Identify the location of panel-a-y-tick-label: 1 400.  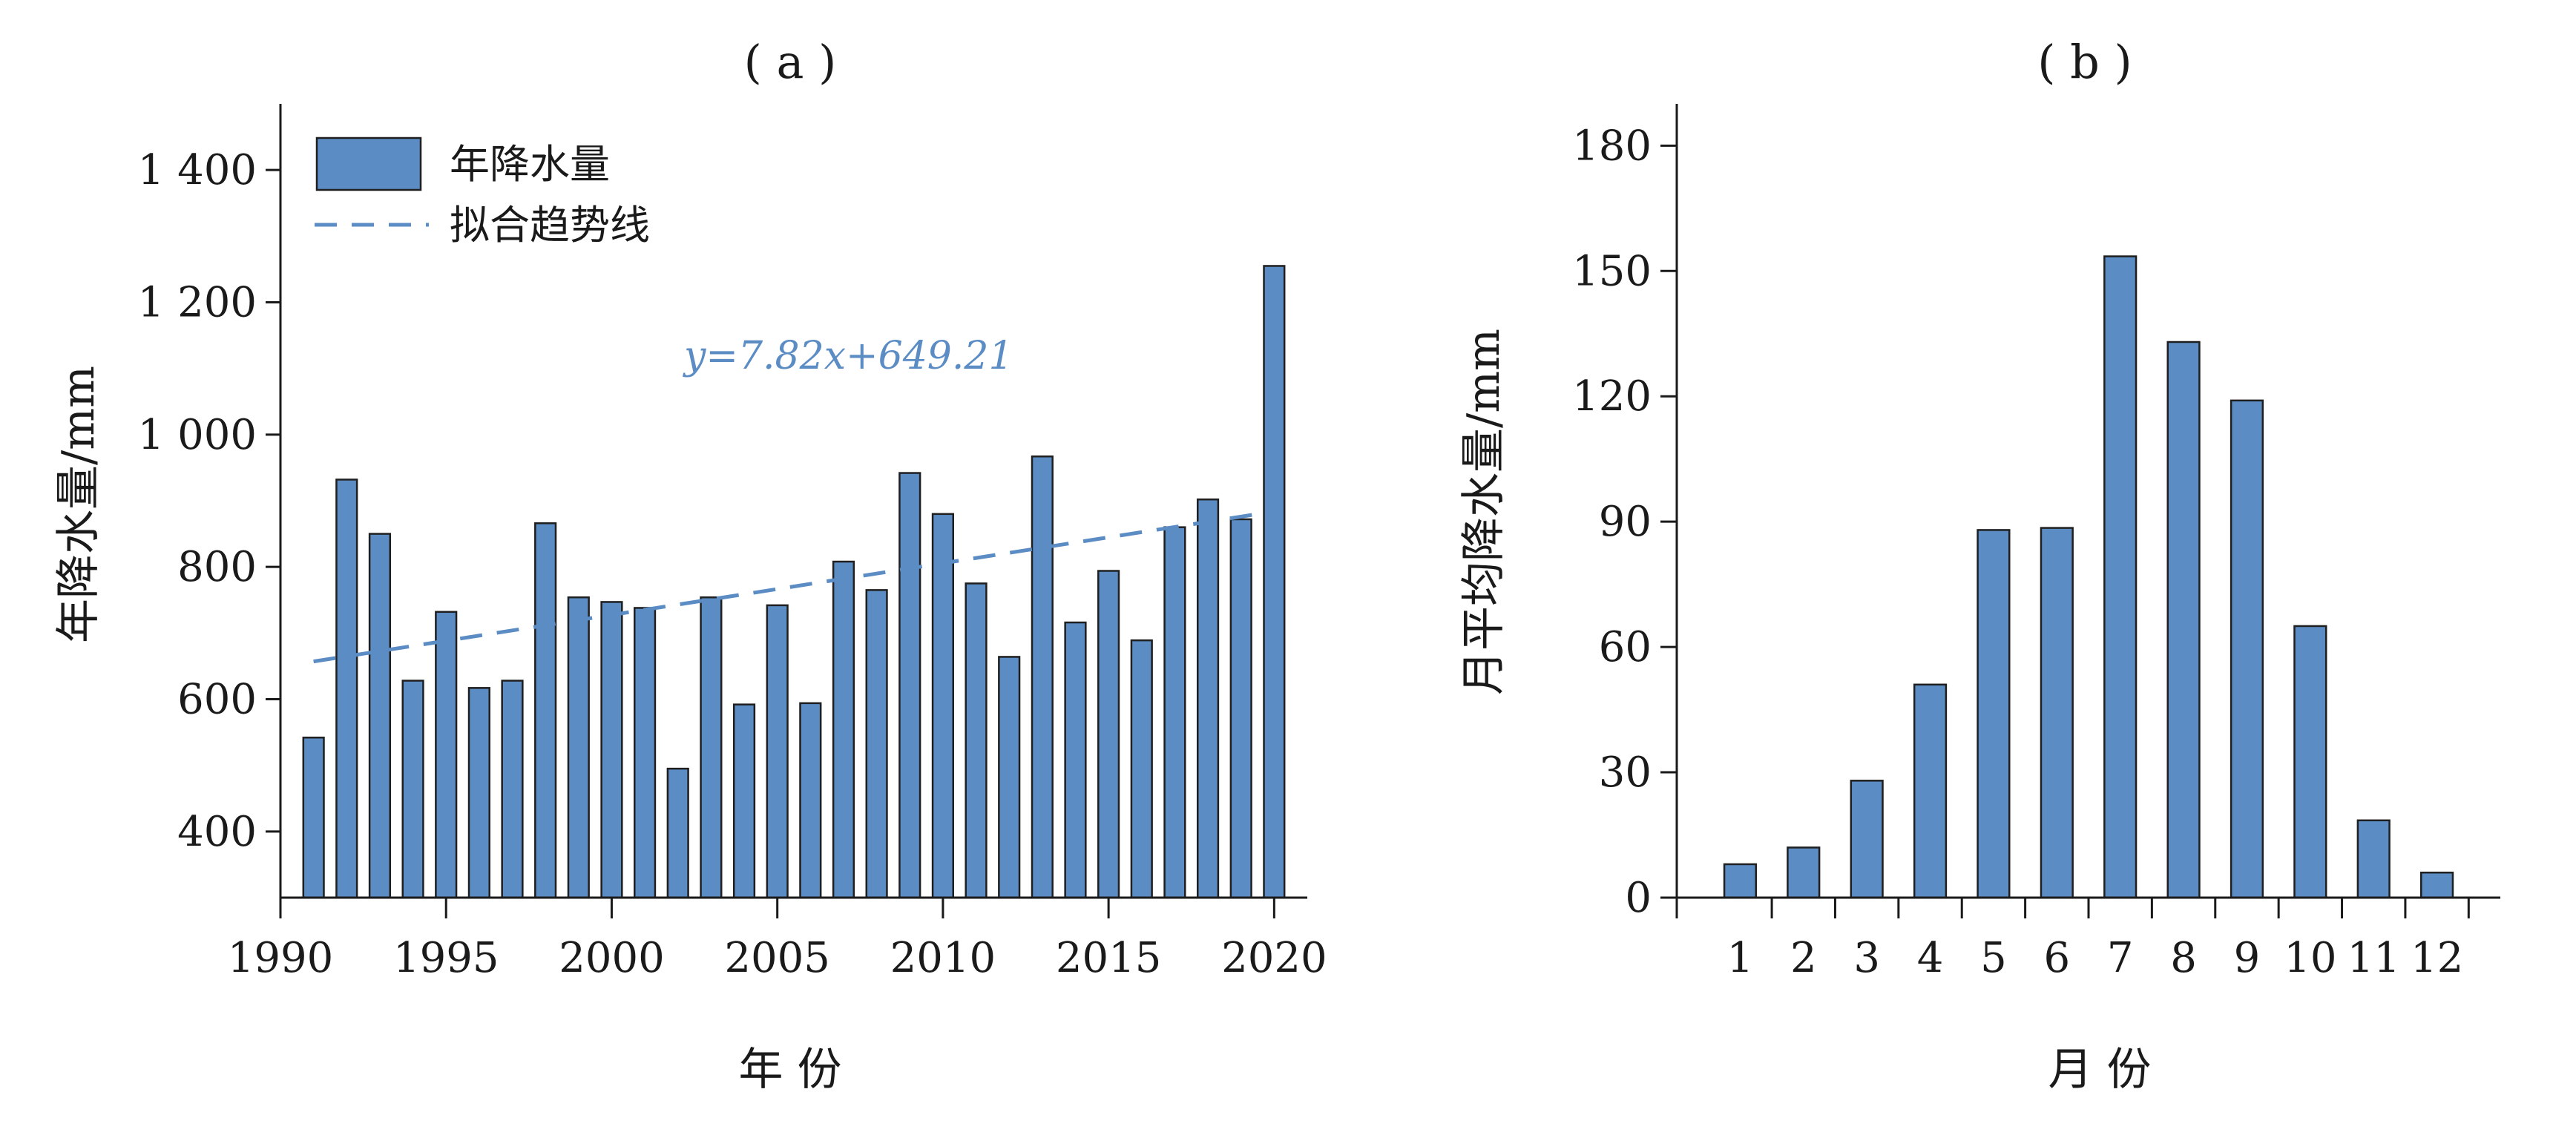
(198, 170).